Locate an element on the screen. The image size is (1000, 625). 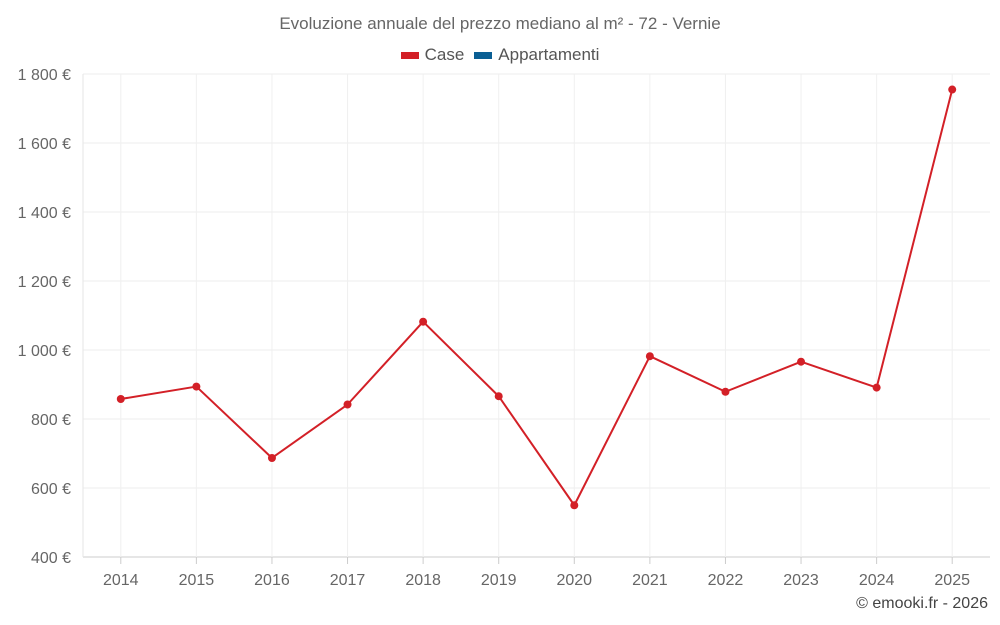
chart-legend: Case Appartamenti is located at coordinates (500, 55).